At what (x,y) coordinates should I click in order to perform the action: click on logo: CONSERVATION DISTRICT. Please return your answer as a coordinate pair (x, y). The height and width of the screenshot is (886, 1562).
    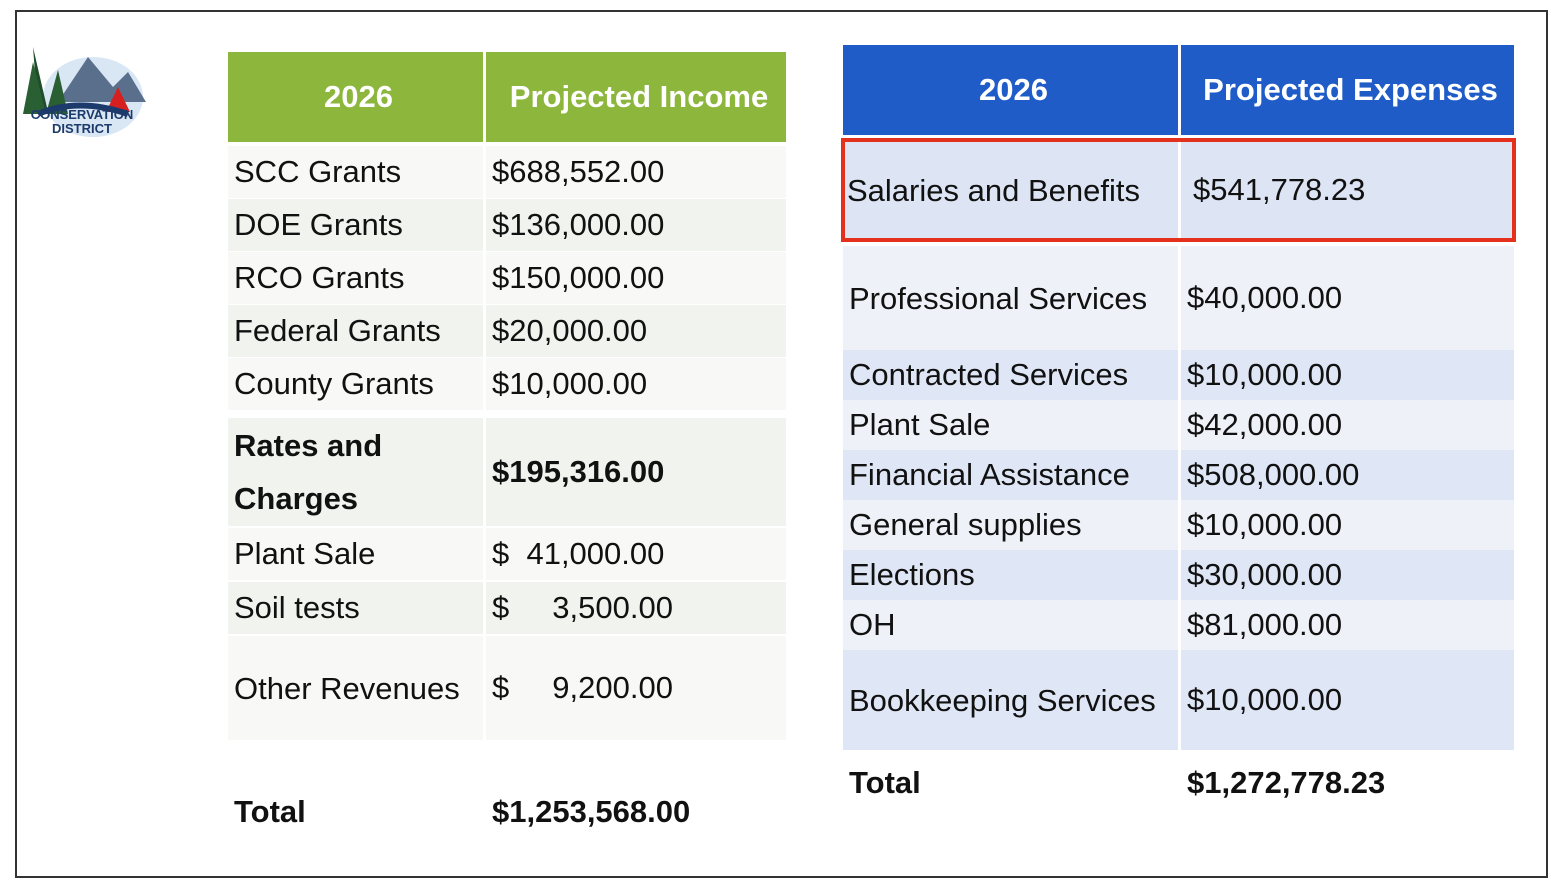
    Looking at the image, I should click on (82, 92).